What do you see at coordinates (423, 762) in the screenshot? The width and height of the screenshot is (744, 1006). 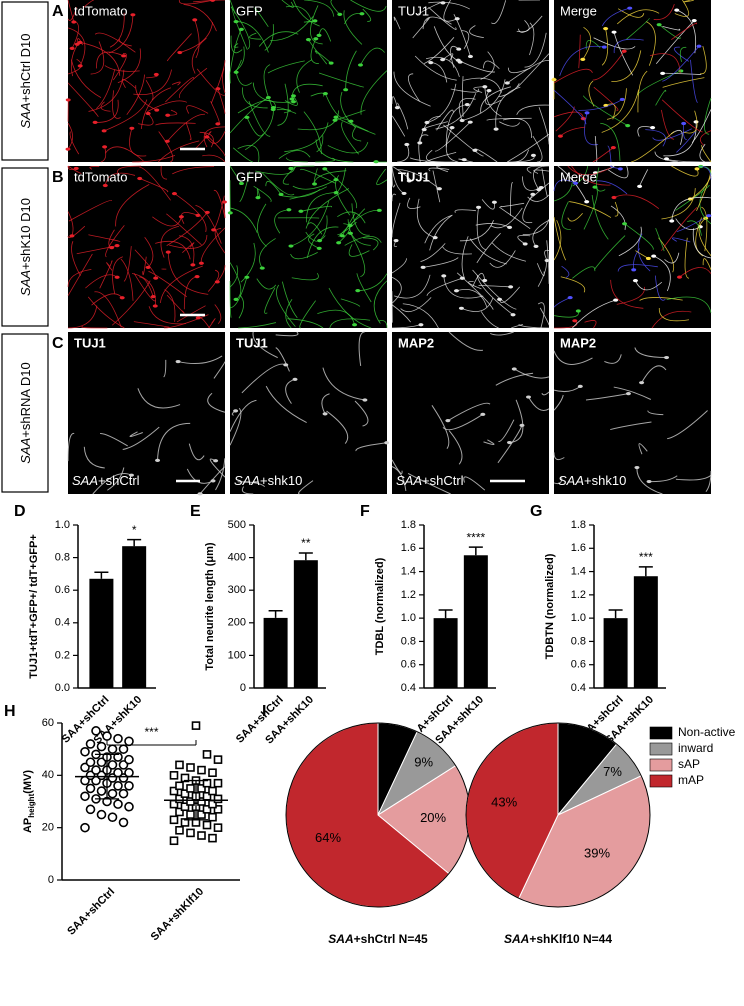 I see `pie-label: 9%` at bounding box center [423, 762].